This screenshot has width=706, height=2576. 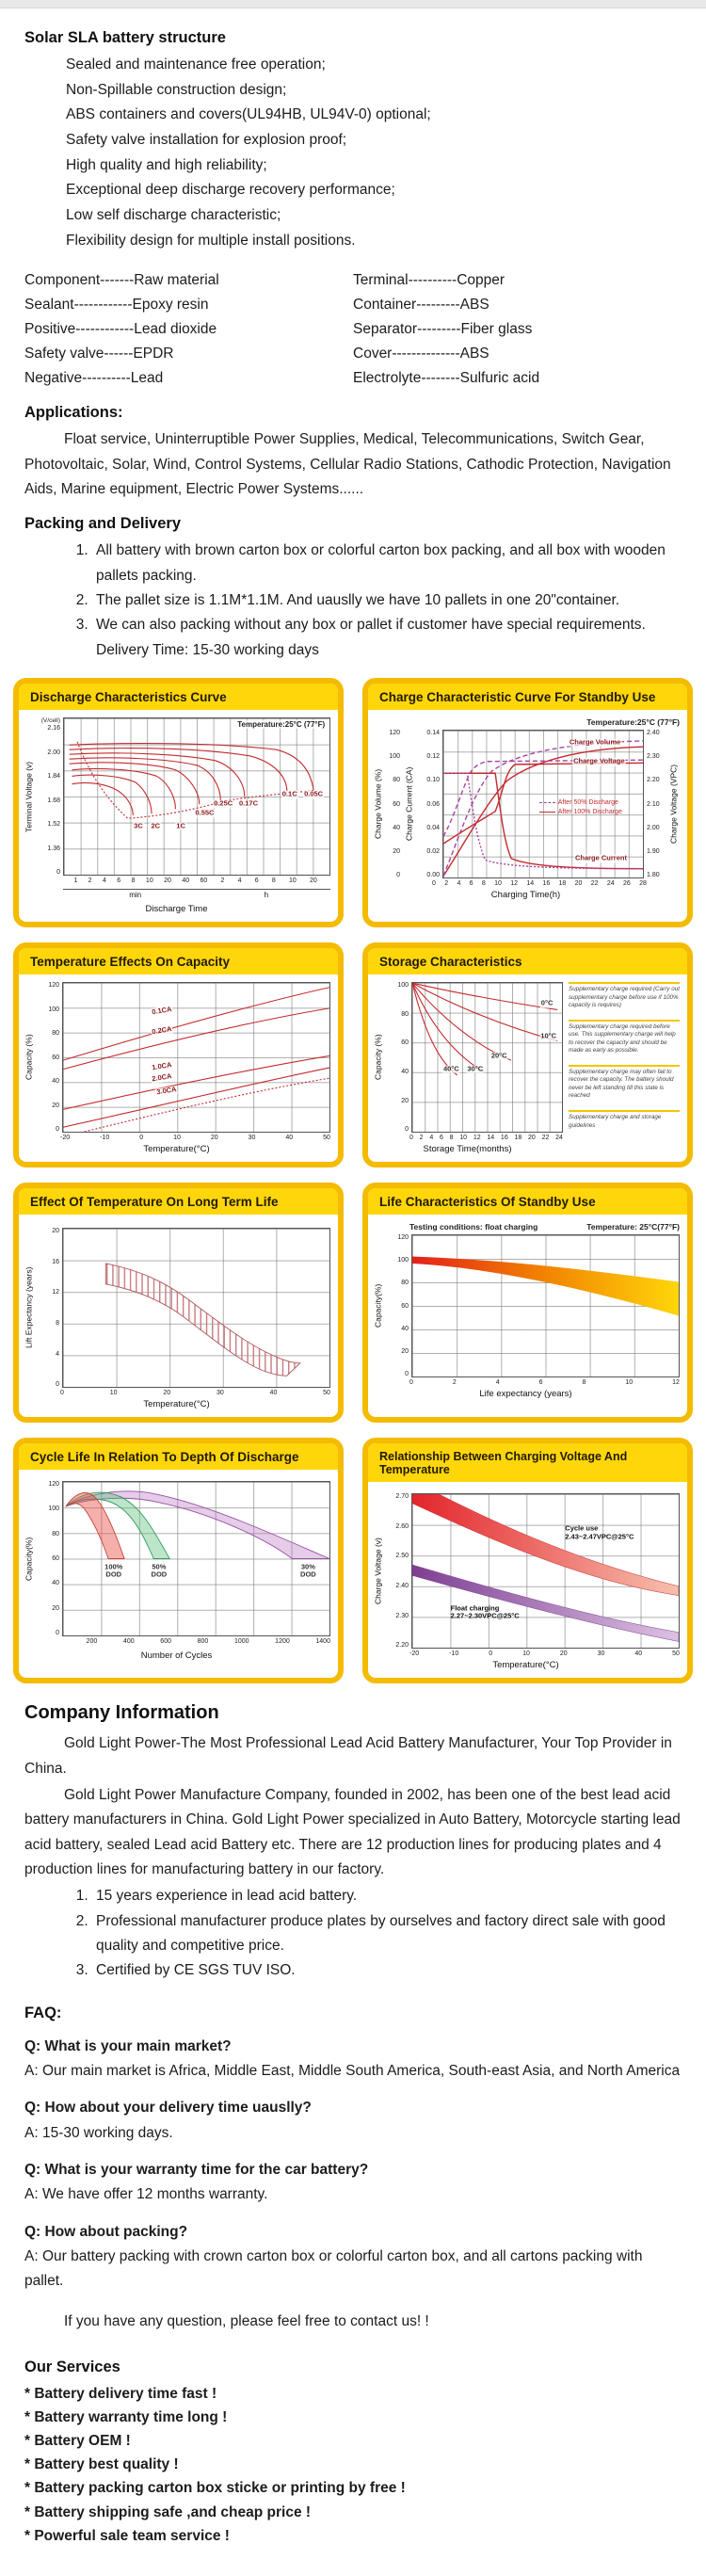 I want to click on discharge-curves, so click(x=196, y=796).